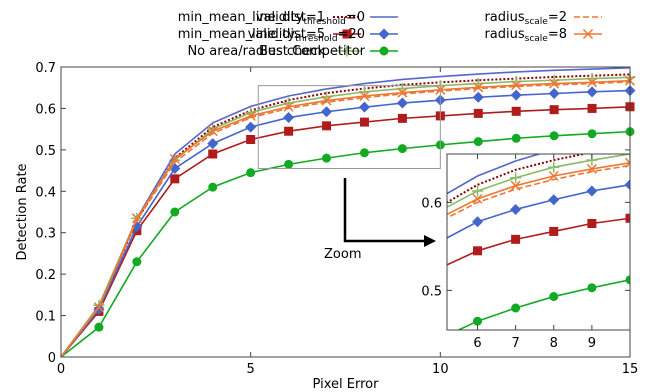  What do you see at coordinates (22, 211) in the screenshot?
I see `y-axis-label: Detection Rate` at bounding box center [22, 211].